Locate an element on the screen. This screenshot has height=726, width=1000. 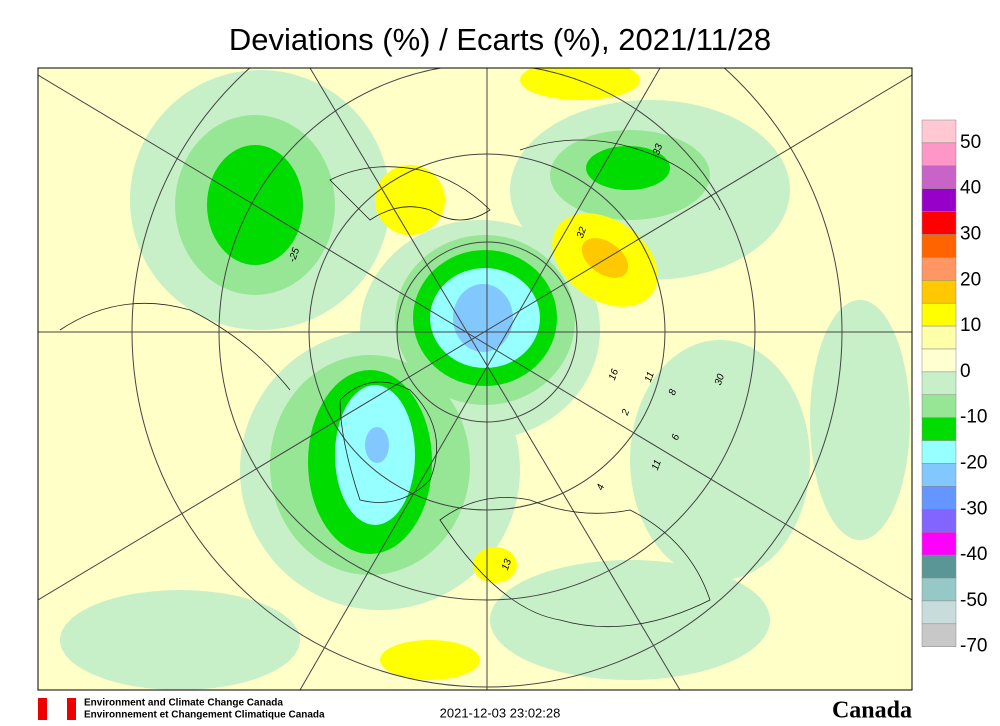
contour-label: 30 is located at coordinates (720, 379).